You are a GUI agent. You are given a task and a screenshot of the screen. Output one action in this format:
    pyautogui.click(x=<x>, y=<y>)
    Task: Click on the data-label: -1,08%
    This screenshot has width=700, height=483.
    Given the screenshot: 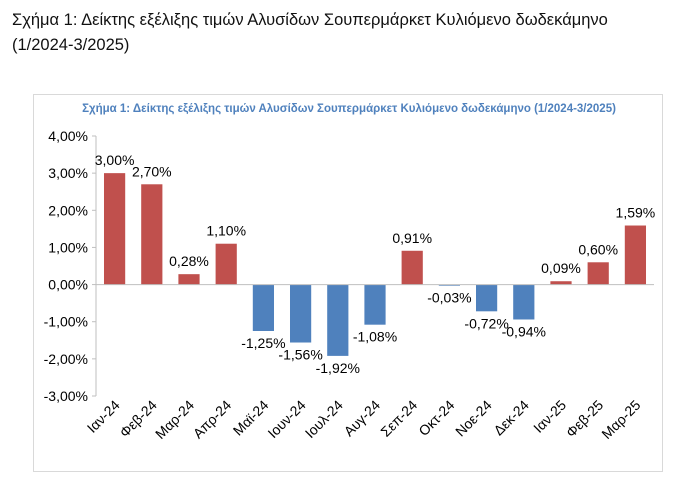 What is the action you would take?
    pyautogui.click(x=375, y=337)
    